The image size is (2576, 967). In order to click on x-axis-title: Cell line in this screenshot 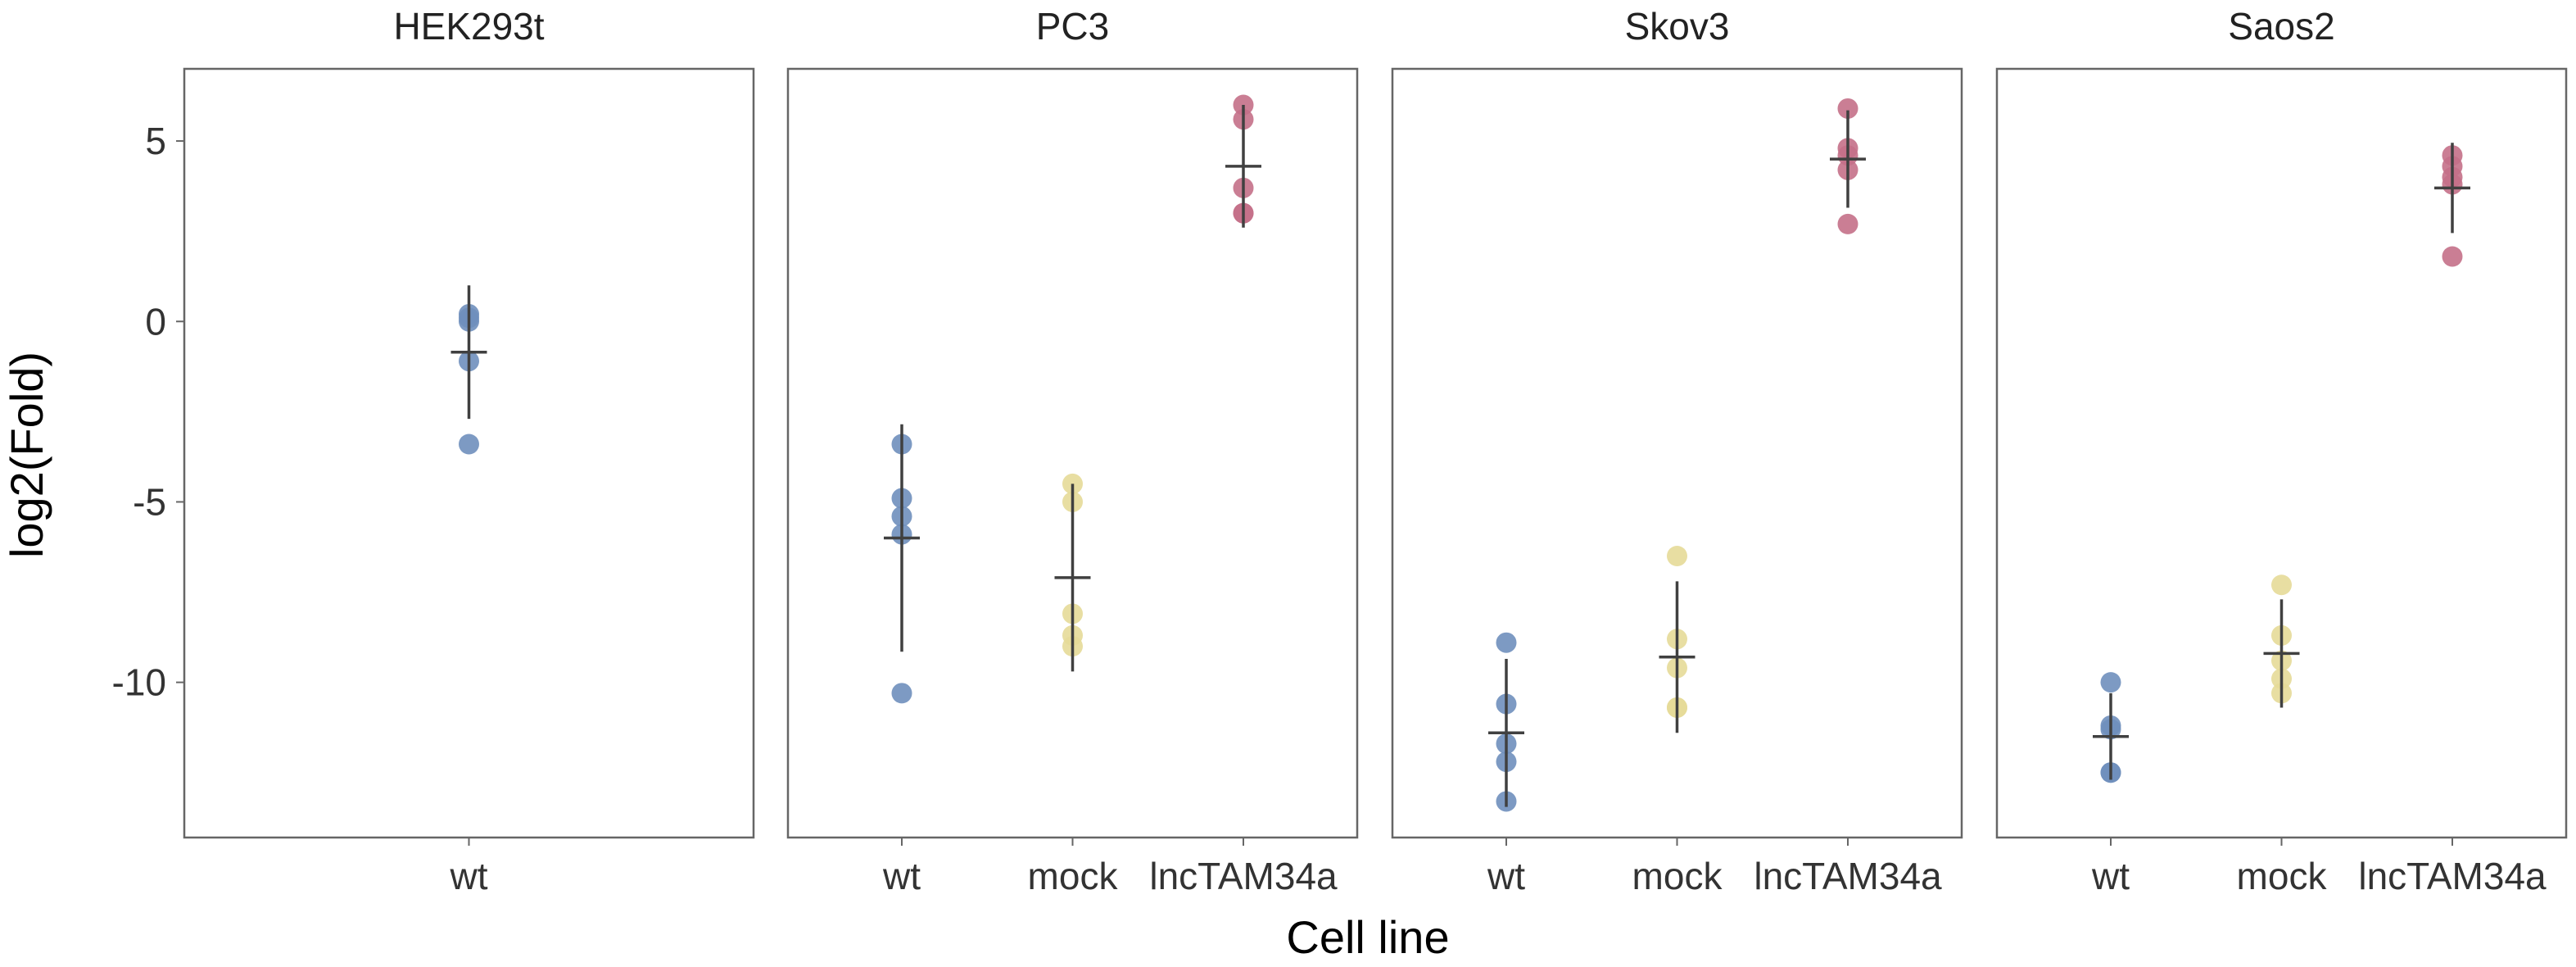, I will do `click(1367, 937)`.